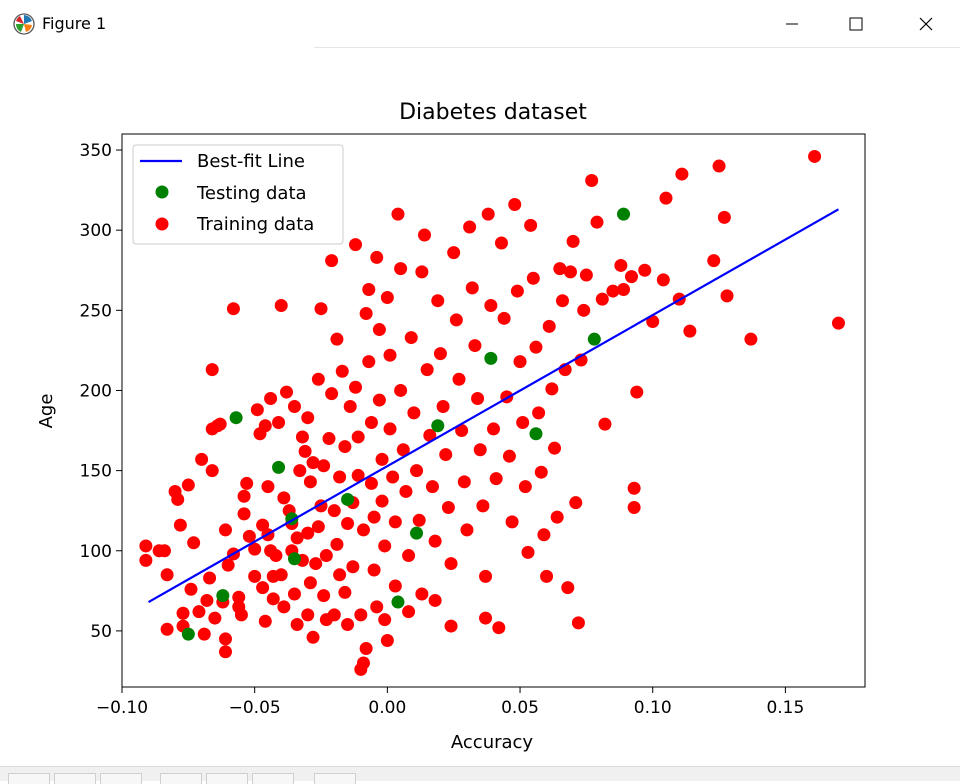  What do you see at coordinates (335, 778) in the screenshot?
I see `save-icon` at bounding box center [335, 778].